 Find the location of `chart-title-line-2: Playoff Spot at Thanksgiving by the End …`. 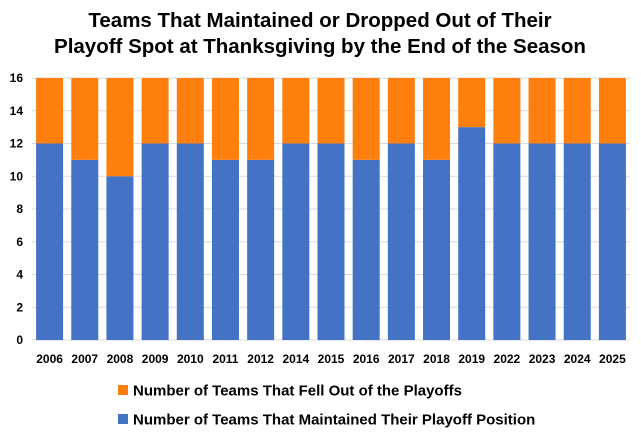

chart-title-line-2: Playoff Spot at Thanksgiving by the End … is located at coordinates (320, 46).